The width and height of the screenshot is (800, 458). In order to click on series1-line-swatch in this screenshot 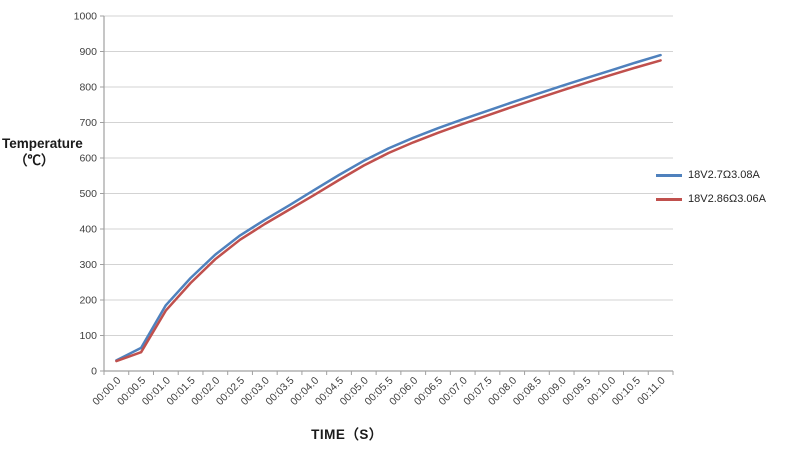, I will do `click(669, 175)`.